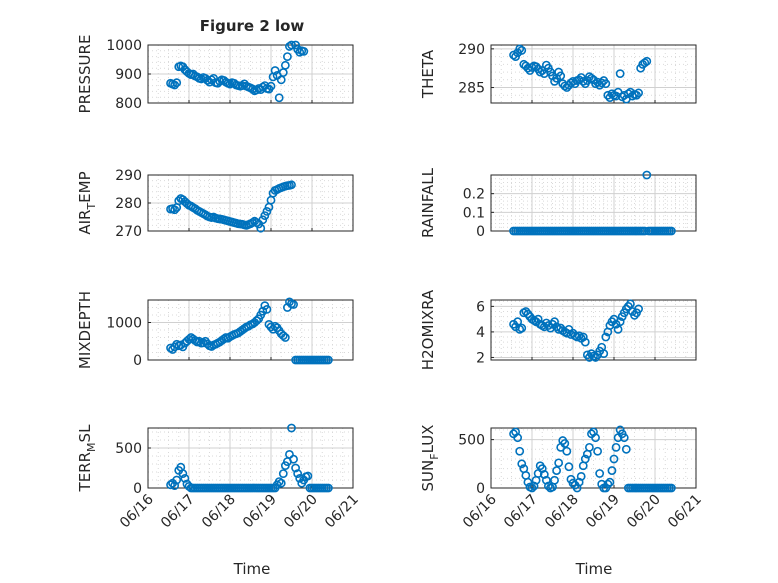 The image size is (778, 583). What do you see at coordinates (128, 232) in the screenshot?
I see `y-tick-label: 270` at bounding box center [128, 232].